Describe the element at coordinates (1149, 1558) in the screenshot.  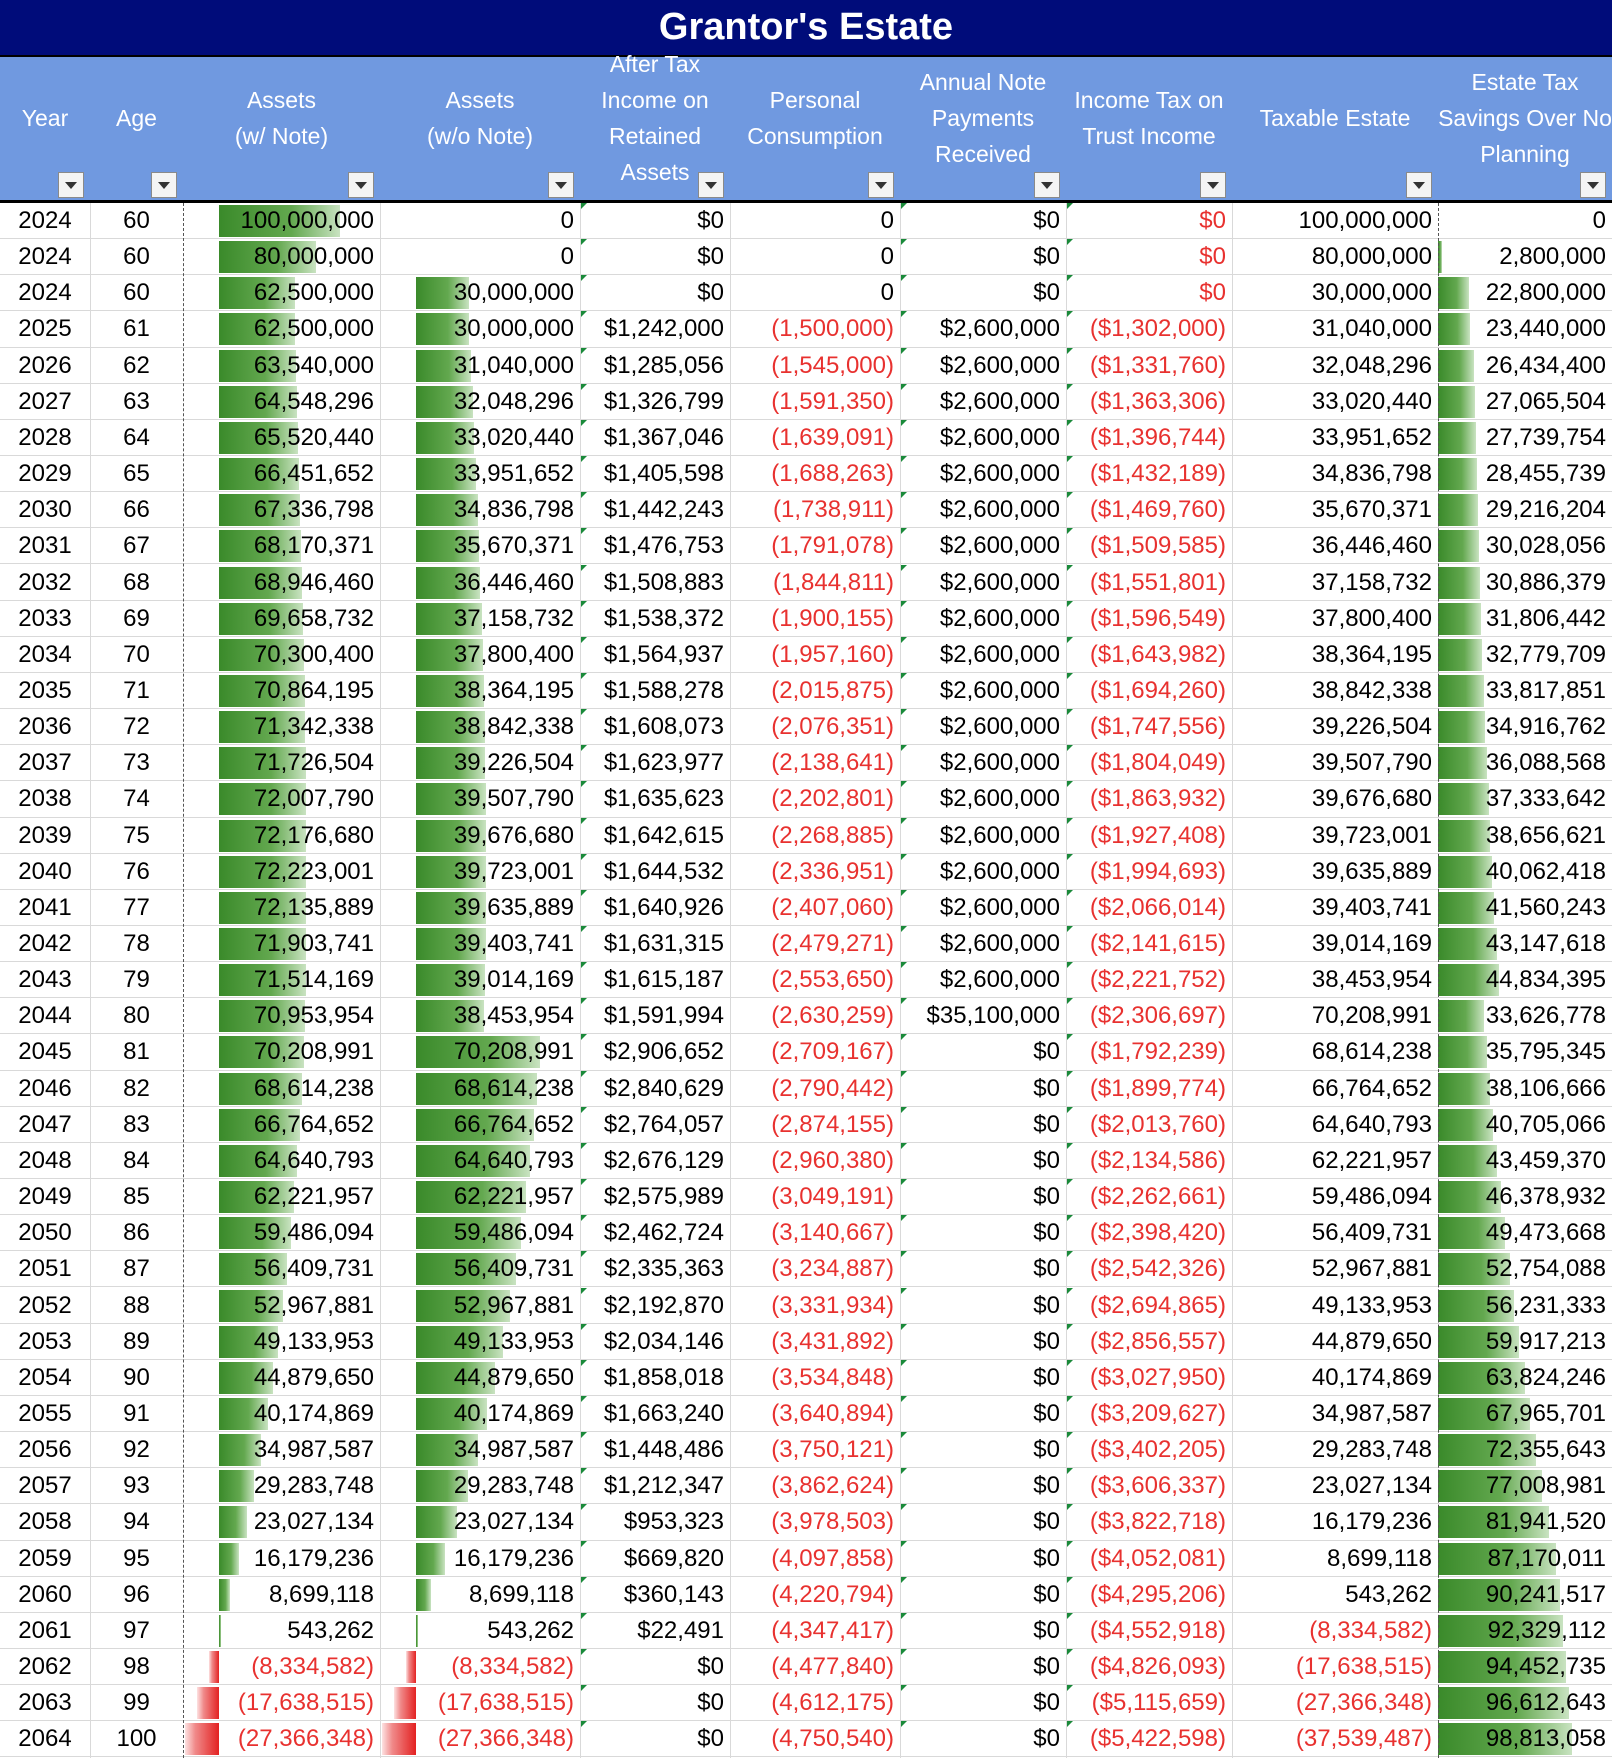
I see `cell-income-tax: ($4,052,081)` at that location.